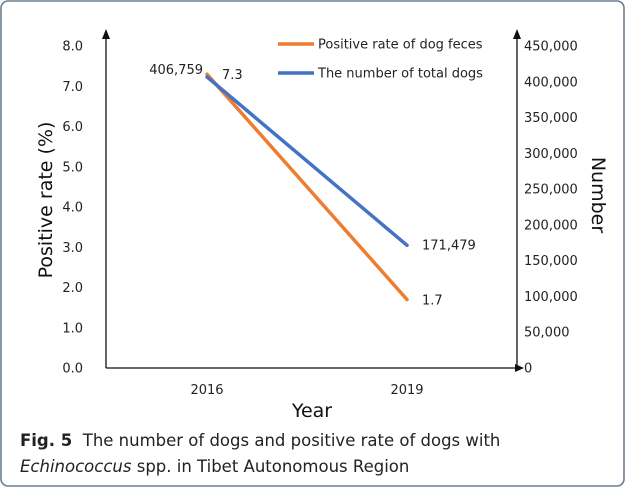 The height and width of the screenshot is (487, 625). What do you see at coordinates (551, 118) in the screenshot?
I see `y-right-tick-label: 350,000` at bounding box center [551, 118].